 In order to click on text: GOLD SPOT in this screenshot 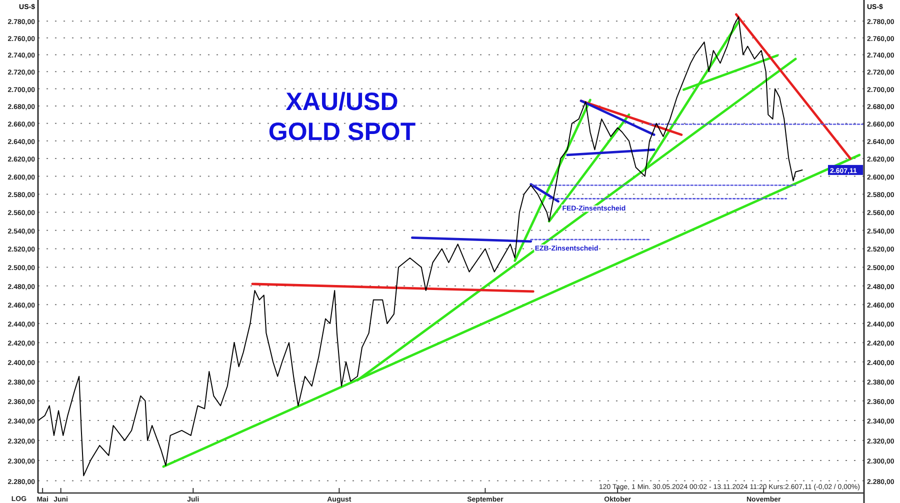, I will do `click(342, 132)`.